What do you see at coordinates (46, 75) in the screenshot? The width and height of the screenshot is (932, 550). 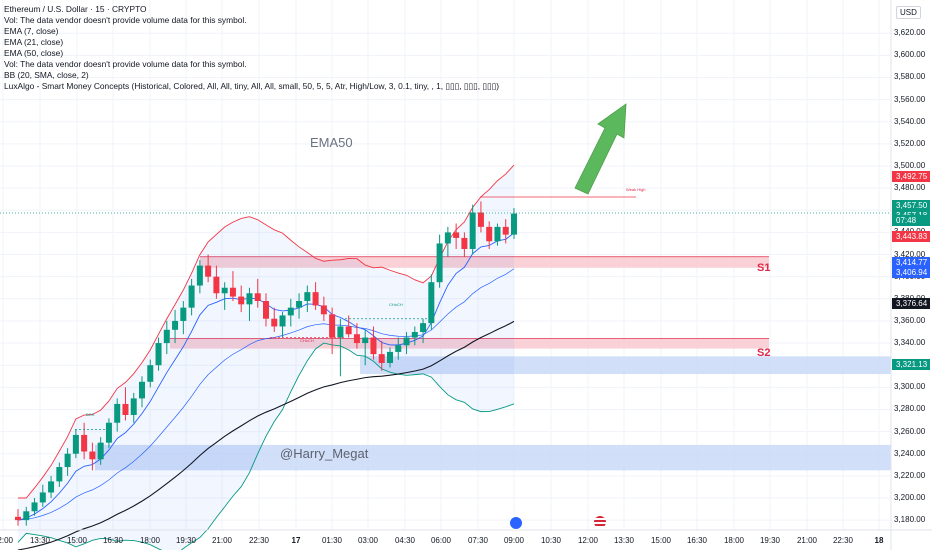 I see `legend-line: BB (20, SMA, close, 2)` at bounding box center [46, 75].